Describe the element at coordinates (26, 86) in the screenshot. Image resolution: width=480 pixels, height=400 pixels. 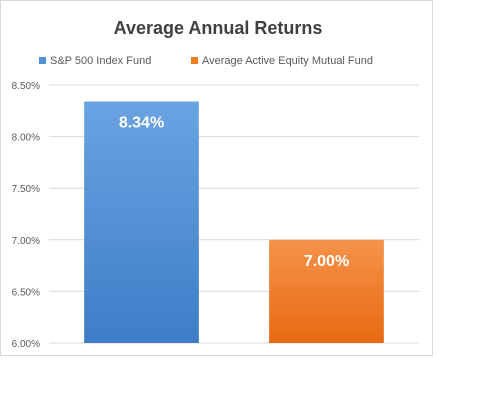
I see `y-tick-label: 8.50%` at that location.